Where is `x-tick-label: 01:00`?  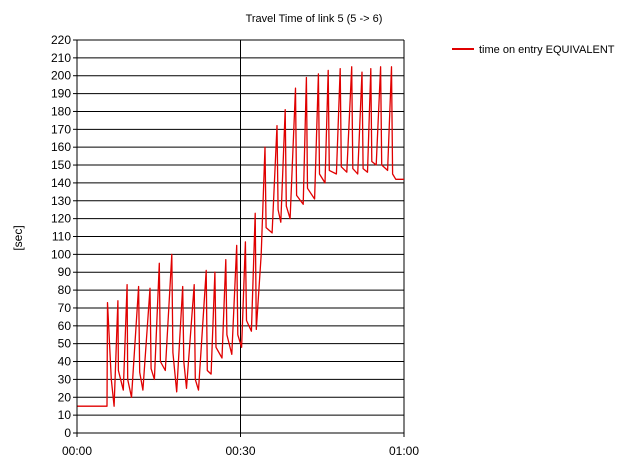 x-tick-label: 01:00 is located at coordinates (404, 451).